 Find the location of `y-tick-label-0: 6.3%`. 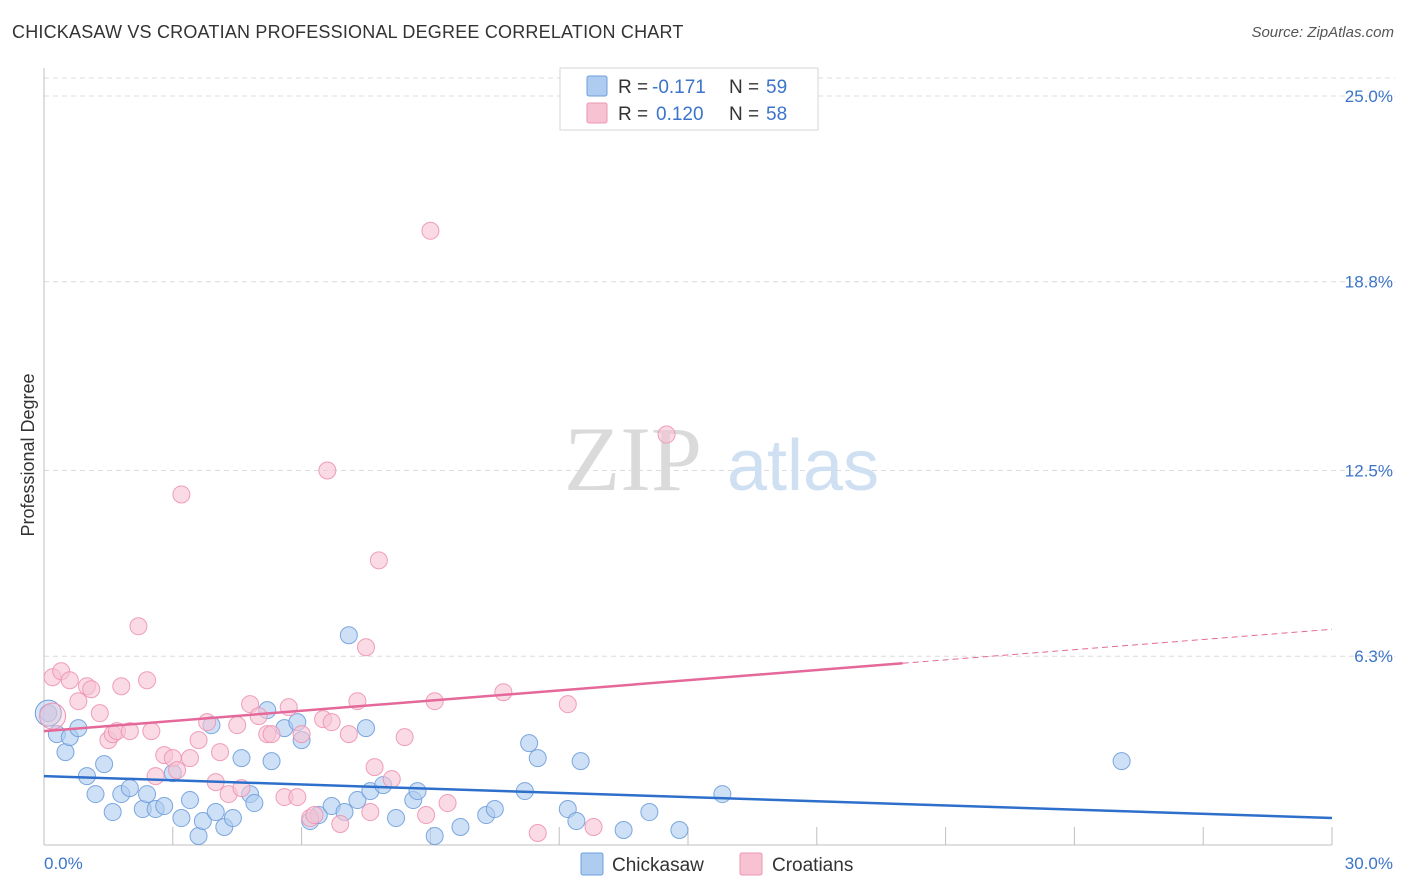

y-tick-label-0: 6.3% is located at coordinates (1373, 656).